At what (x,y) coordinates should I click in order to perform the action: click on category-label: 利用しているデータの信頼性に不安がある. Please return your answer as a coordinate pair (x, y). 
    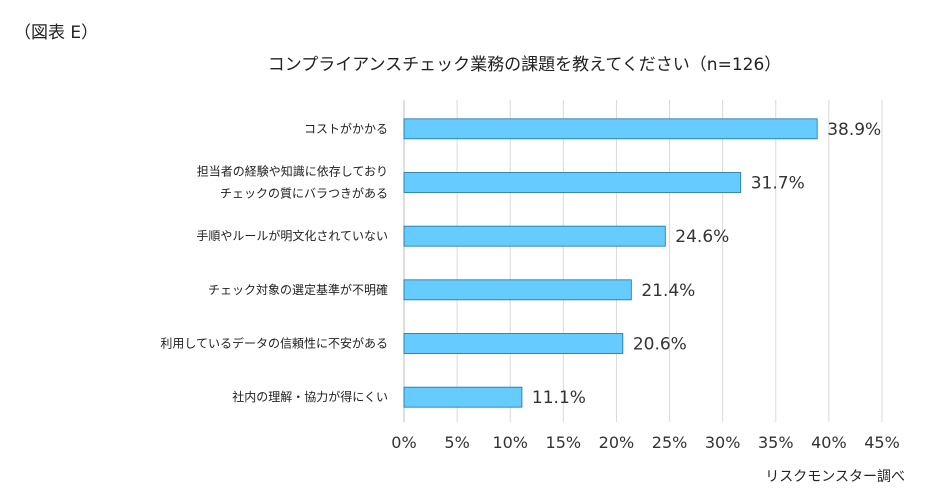
    Looking at the image, I should click on (274, 343).